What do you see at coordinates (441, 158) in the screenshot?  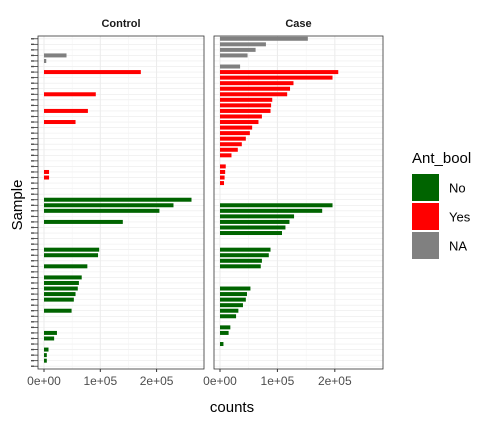 I see `legend-title: Ant_bool` at bounding box center [441, 158].